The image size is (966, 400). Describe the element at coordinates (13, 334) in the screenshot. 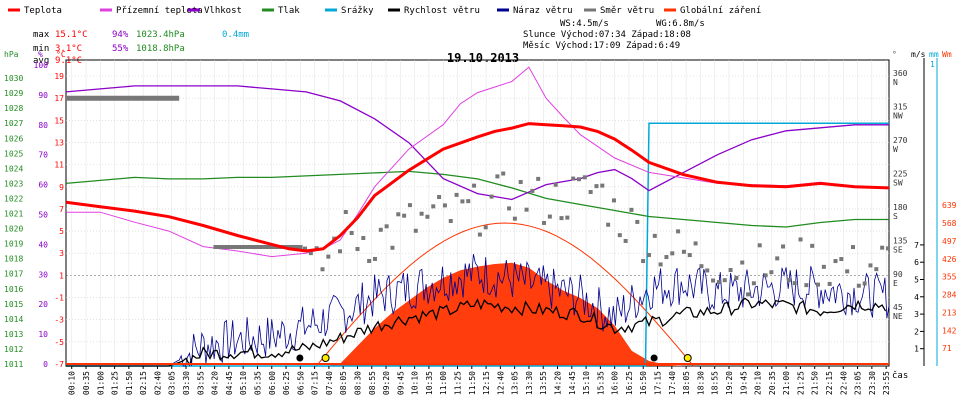

I see `axis-hpa-tick-17: 1013` at that location.